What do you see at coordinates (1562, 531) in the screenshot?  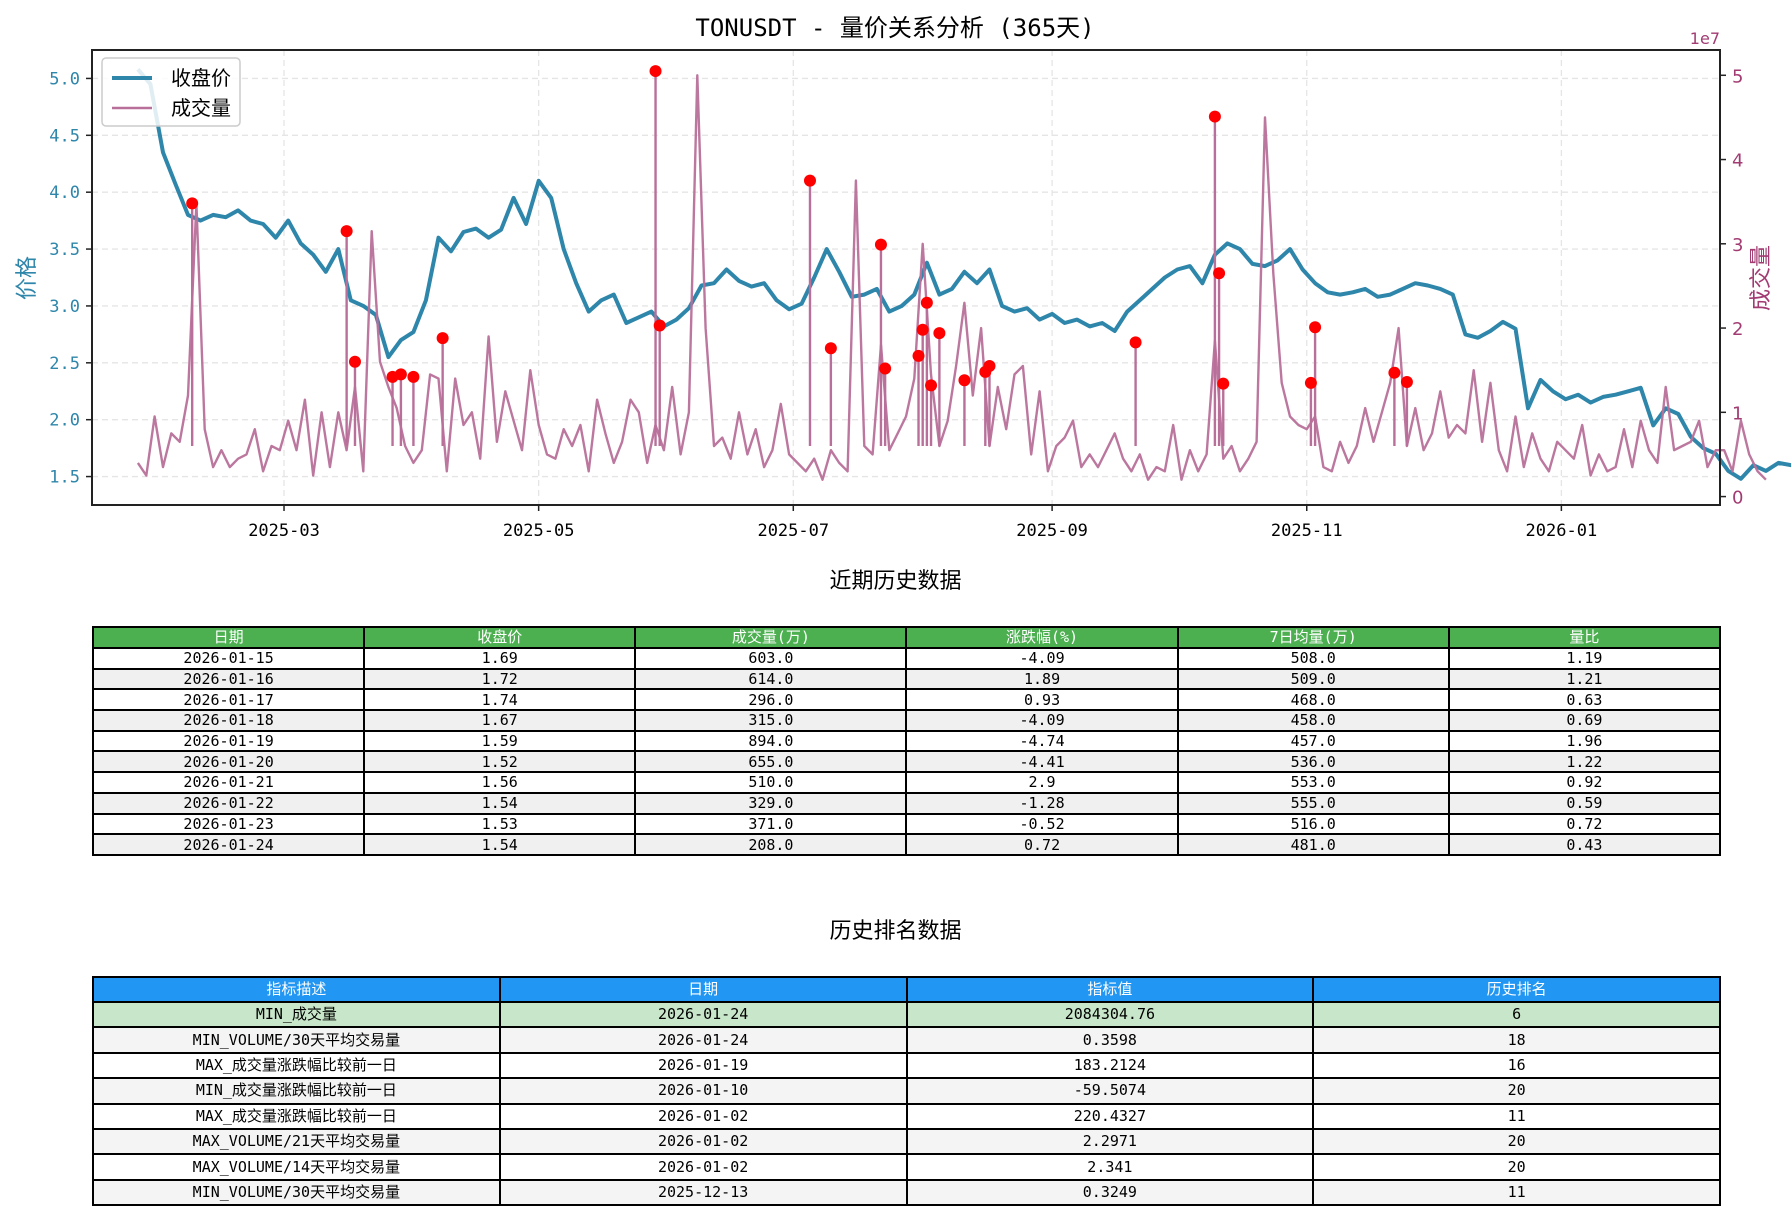 I see `date-tick-label: 2026-01` at bounding box center [1562, 531].